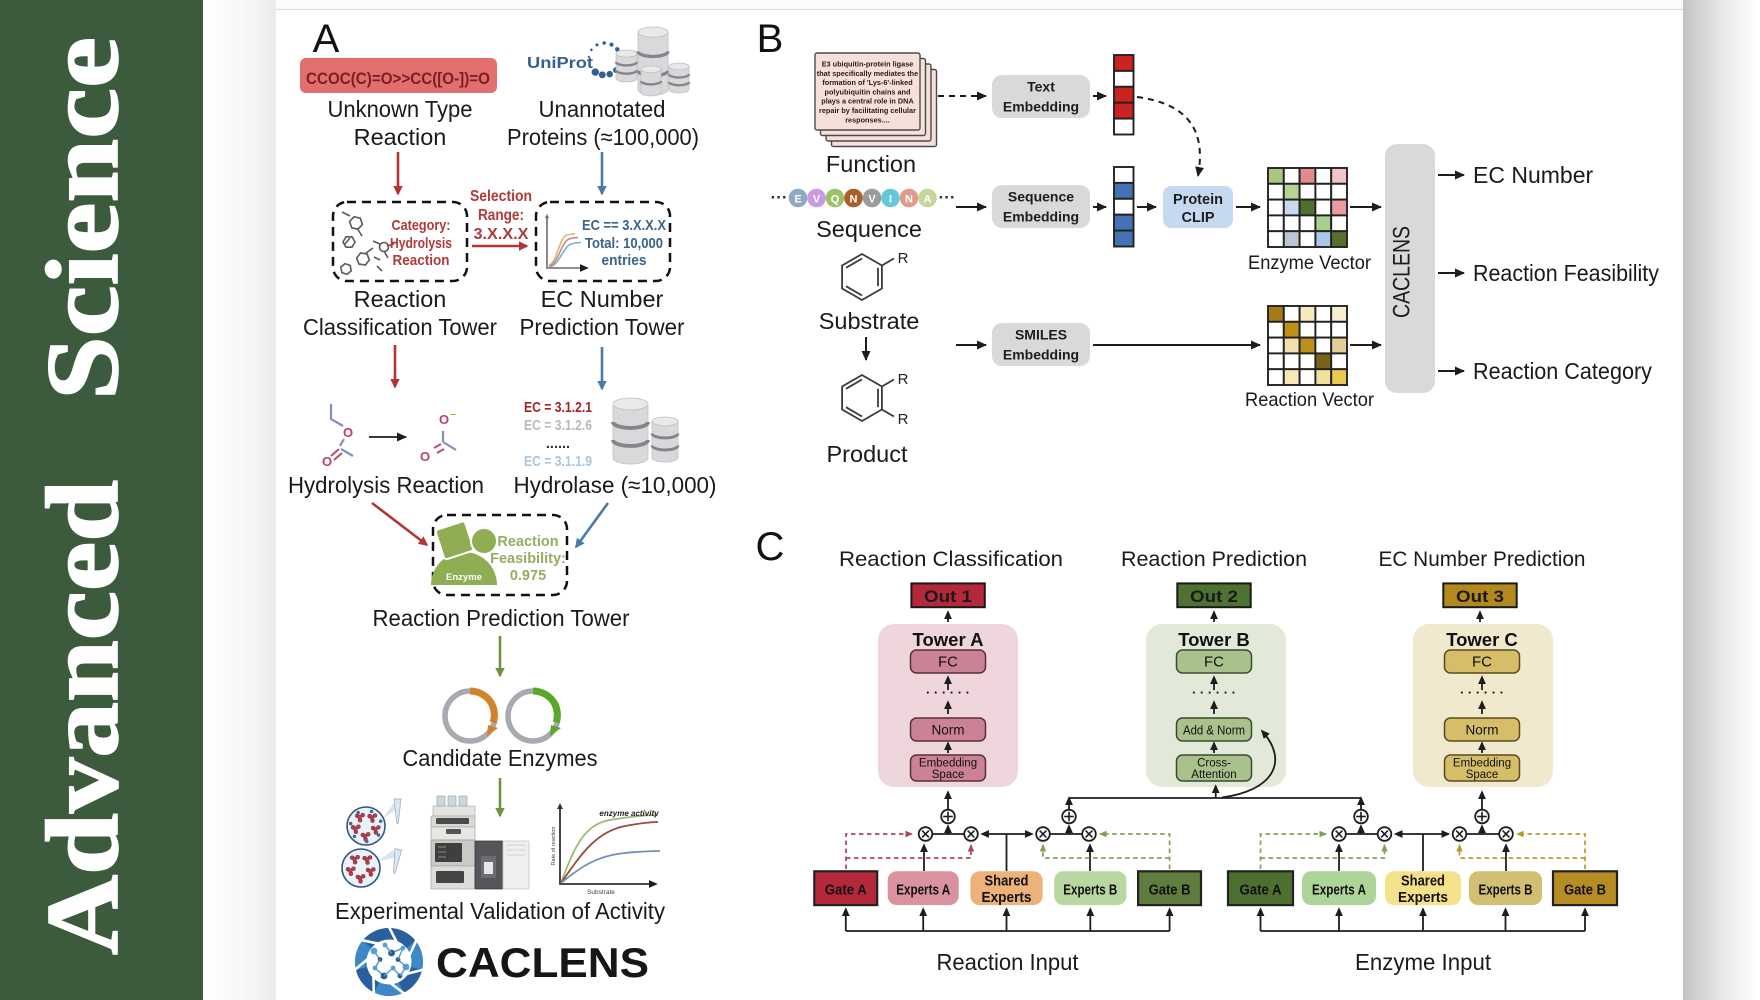  I want to click on svg-text: Out 1, so click(948, 596).